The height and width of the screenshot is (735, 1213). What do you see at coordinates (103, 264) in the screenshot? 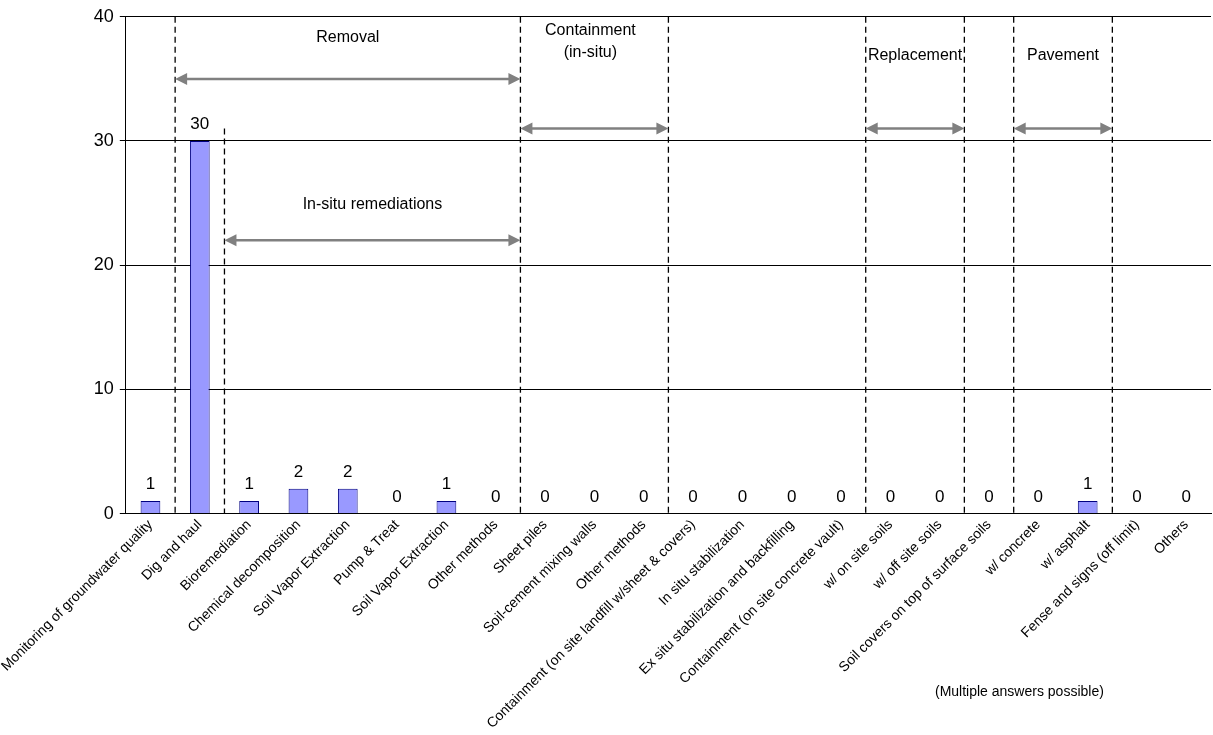
I see `y-tick-label: 20` at bounding box center [103, 264].